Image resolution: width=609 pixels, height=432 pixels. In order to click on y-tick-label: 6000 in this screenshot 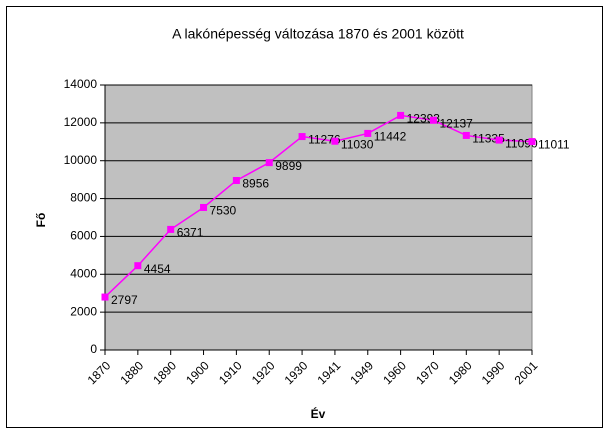, I will do `click(83, 236)`.